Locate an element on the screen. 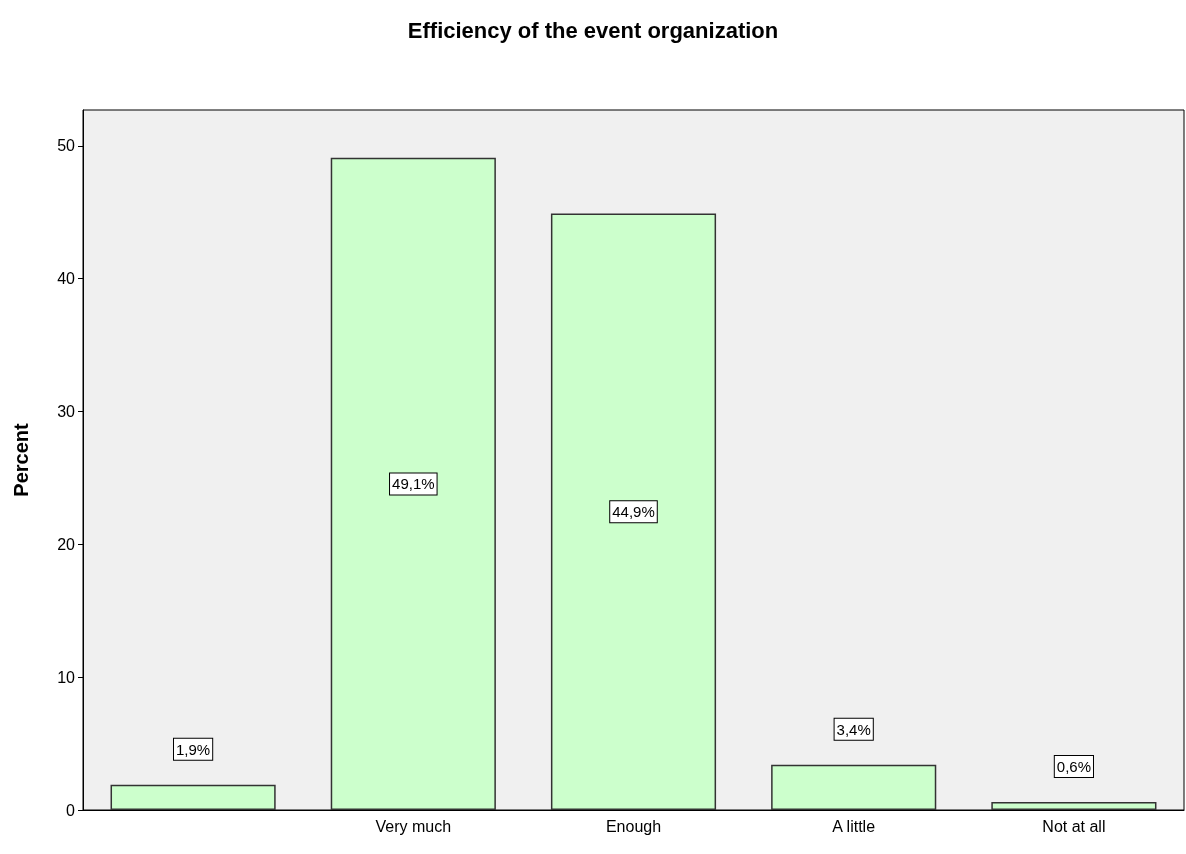  y-tick-label: 0 is located at coordinates (71, 810).